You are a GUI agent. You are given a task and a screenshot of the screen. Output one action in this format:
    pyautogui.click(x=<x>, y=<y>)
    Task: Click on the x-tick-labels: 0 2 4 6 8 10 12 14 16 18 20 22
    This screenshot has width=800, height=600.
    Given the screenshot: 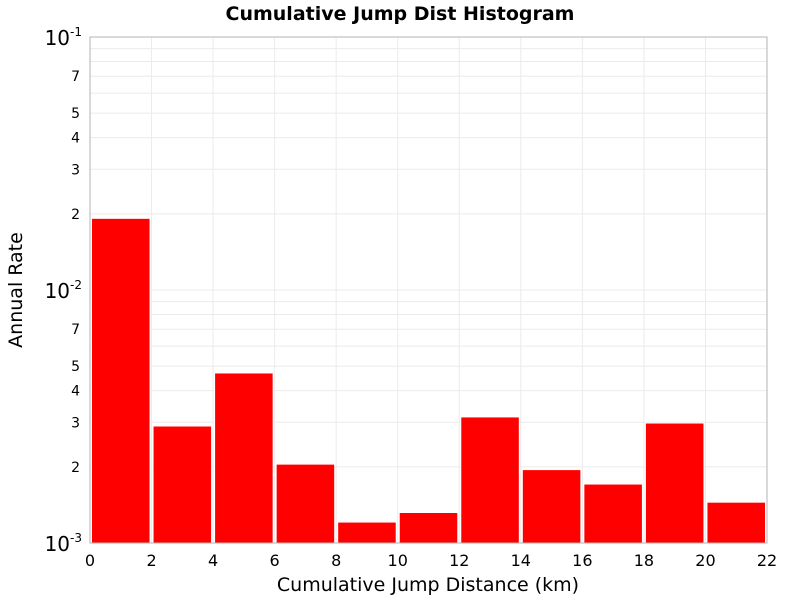 What is the action you would take?
    pyautogui.click(x=431, y=560)
    